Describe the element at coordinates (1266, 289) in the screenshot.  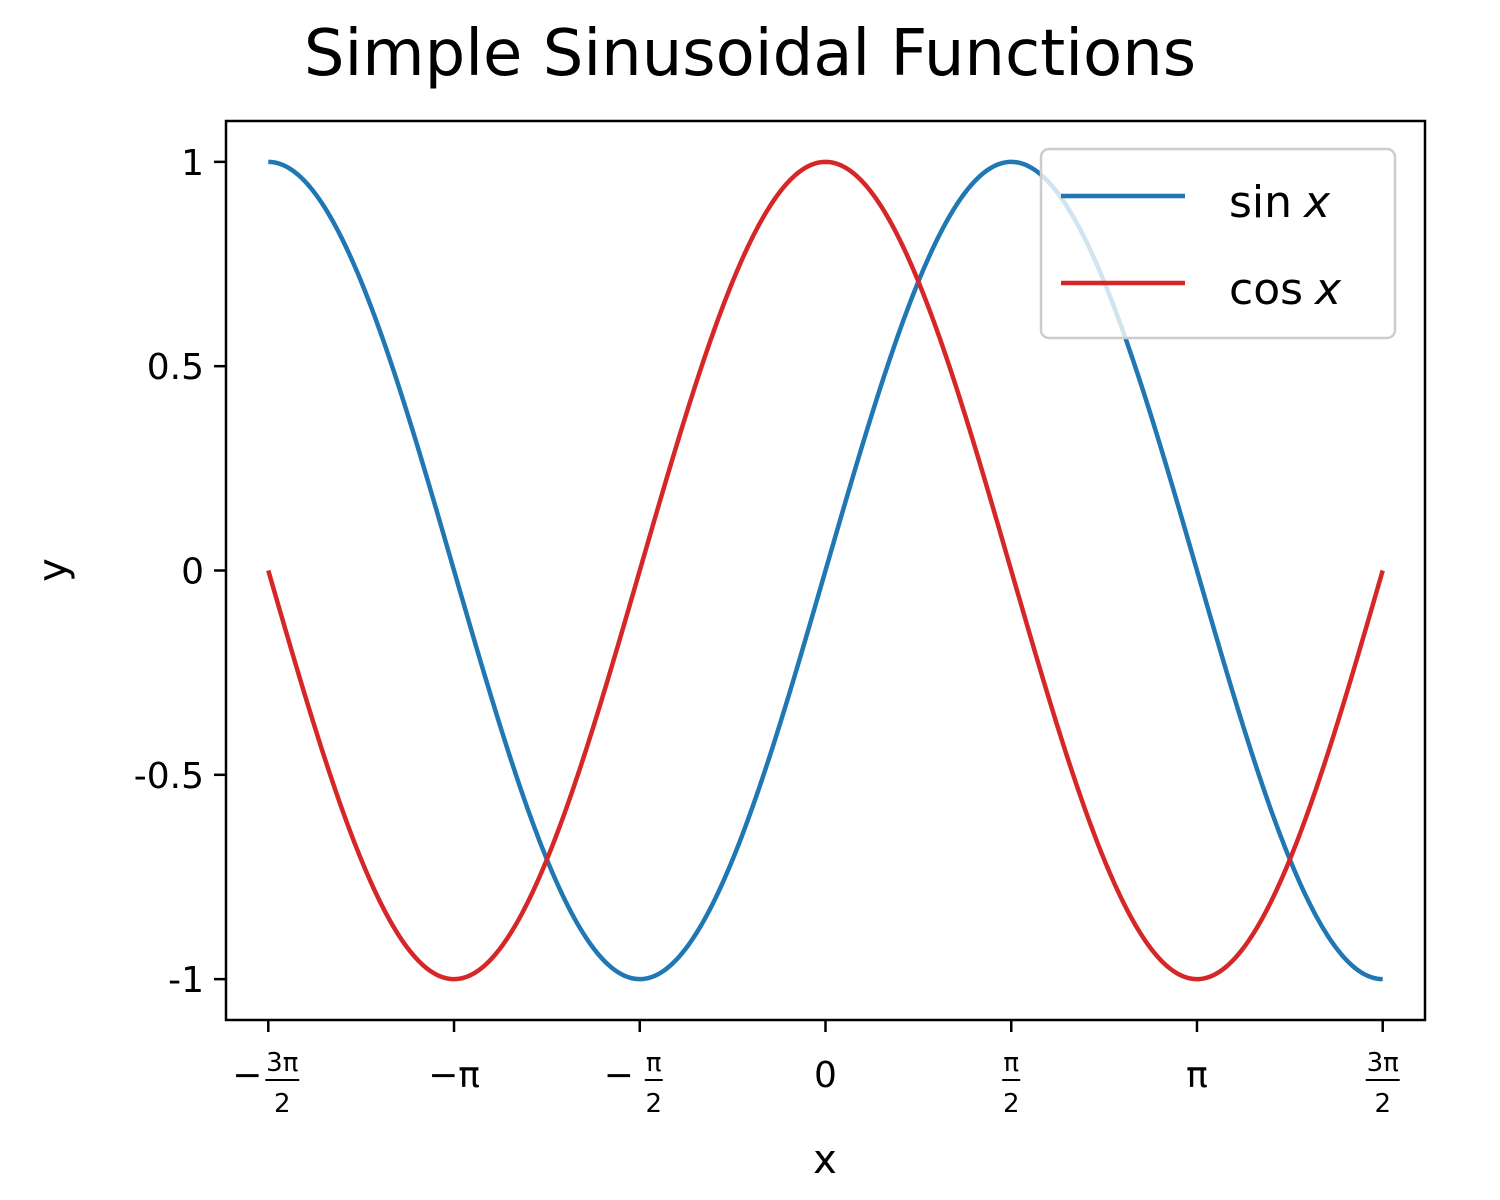
I see `legend-func-cos: cos` at that location.